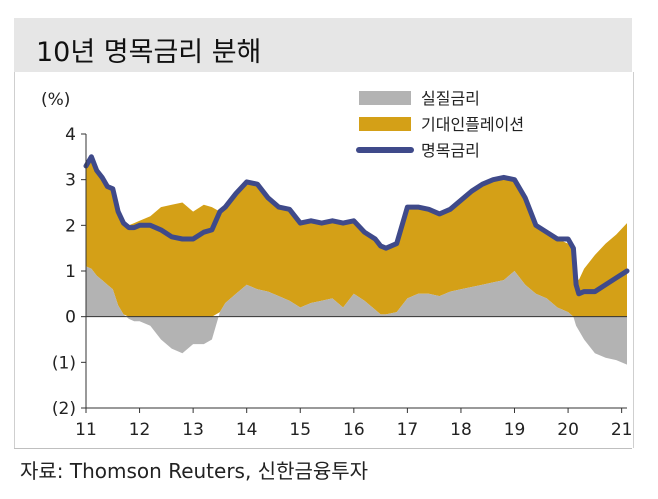  I want to click on x-tick-label: 12, so click(140, 430).